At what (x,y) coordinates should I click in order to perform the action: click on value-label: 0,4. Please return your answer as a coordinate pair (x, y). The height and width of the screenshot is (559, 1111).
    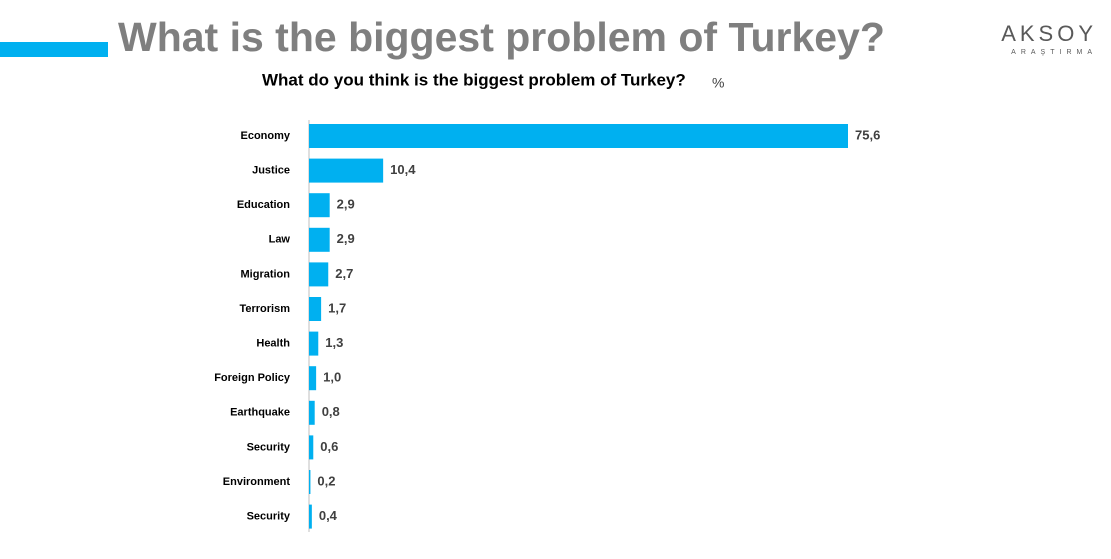
    Looking at the image, I should click on (328, 515).